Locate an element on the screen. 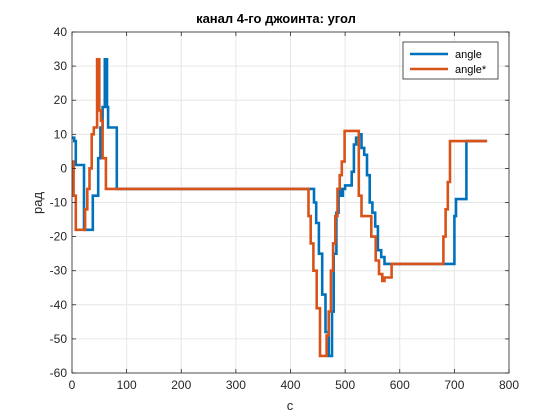  legend-label-angle: angle is located at coordinates (468, 55).